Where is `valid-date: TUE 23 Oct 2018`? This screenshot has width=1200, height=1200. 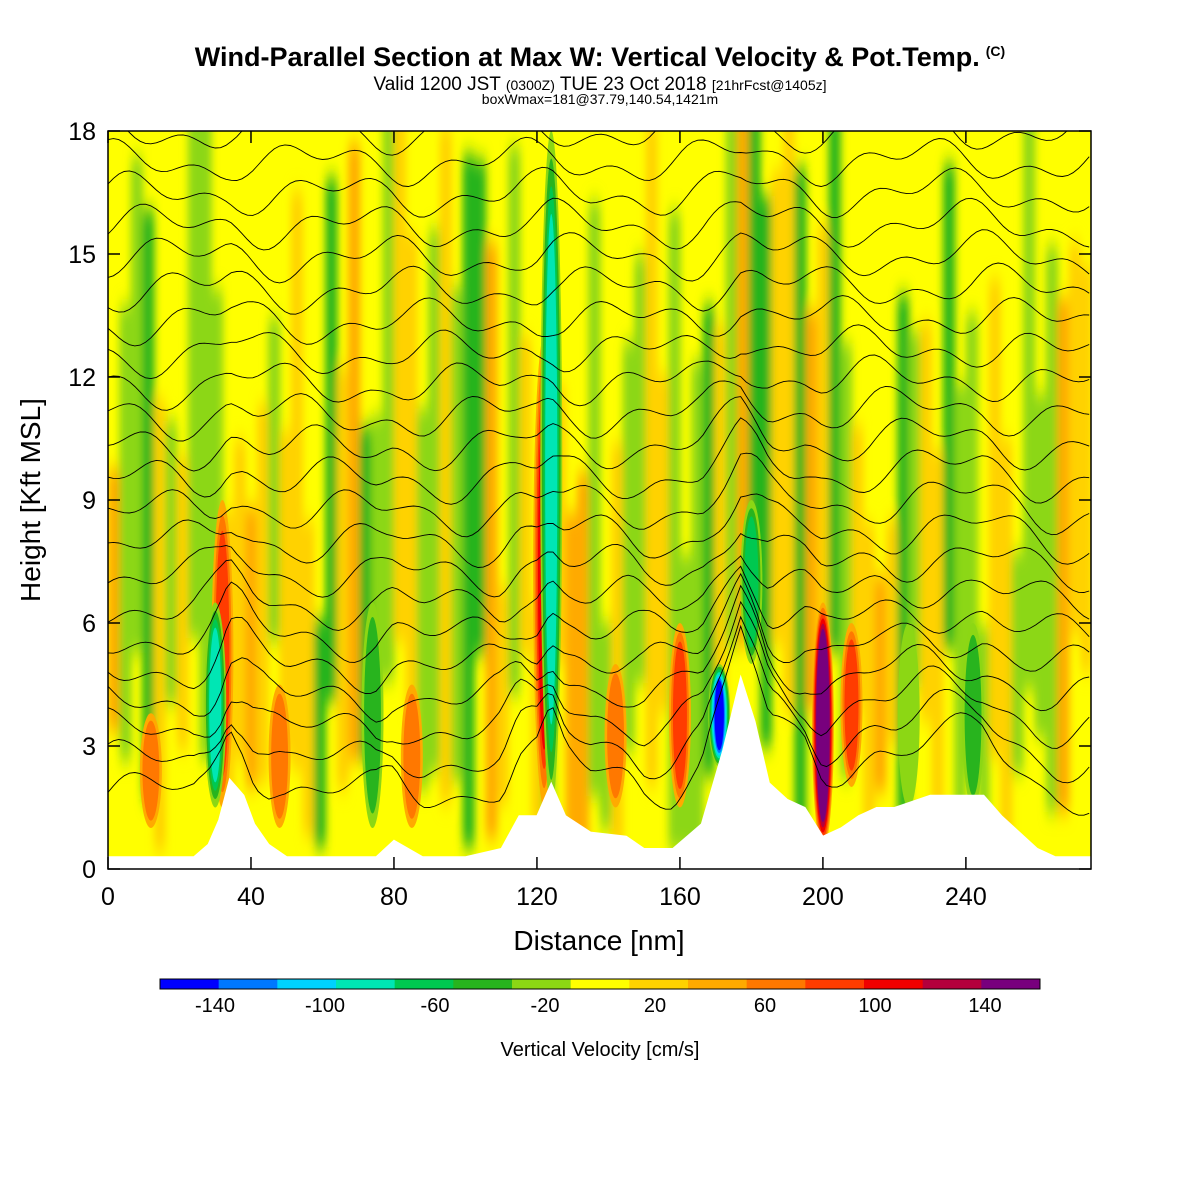 valid-date: TUE 23 Oct 2018 is located at coordinates (633, 84).